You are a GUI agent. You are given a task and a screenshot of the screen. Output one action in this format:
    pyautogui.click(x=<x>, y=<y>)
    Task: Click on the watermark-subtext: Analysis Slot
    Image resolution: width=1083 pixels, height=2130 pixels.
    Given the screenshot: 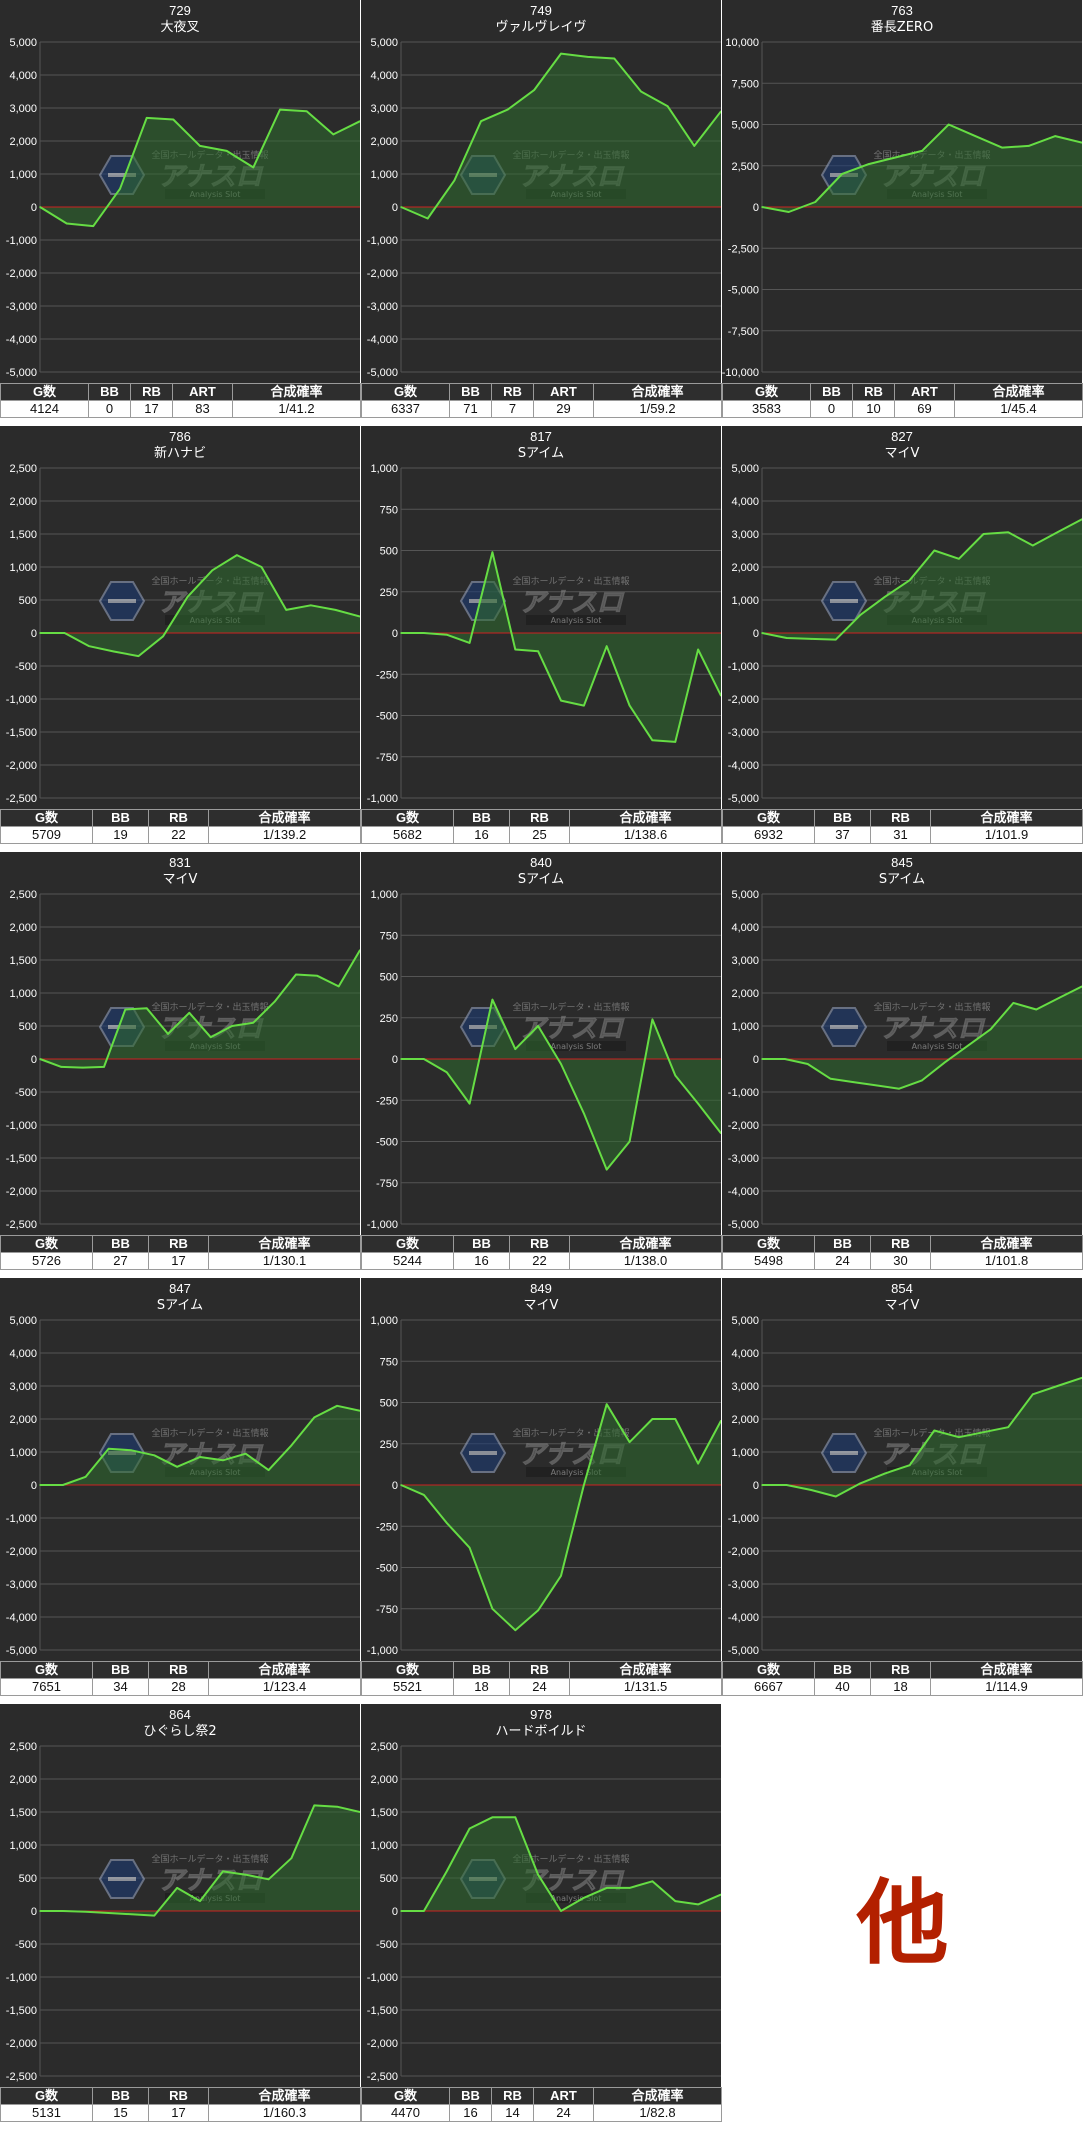 What is the action you would take?
    pyautogui.click(x=576, y=1898)
    